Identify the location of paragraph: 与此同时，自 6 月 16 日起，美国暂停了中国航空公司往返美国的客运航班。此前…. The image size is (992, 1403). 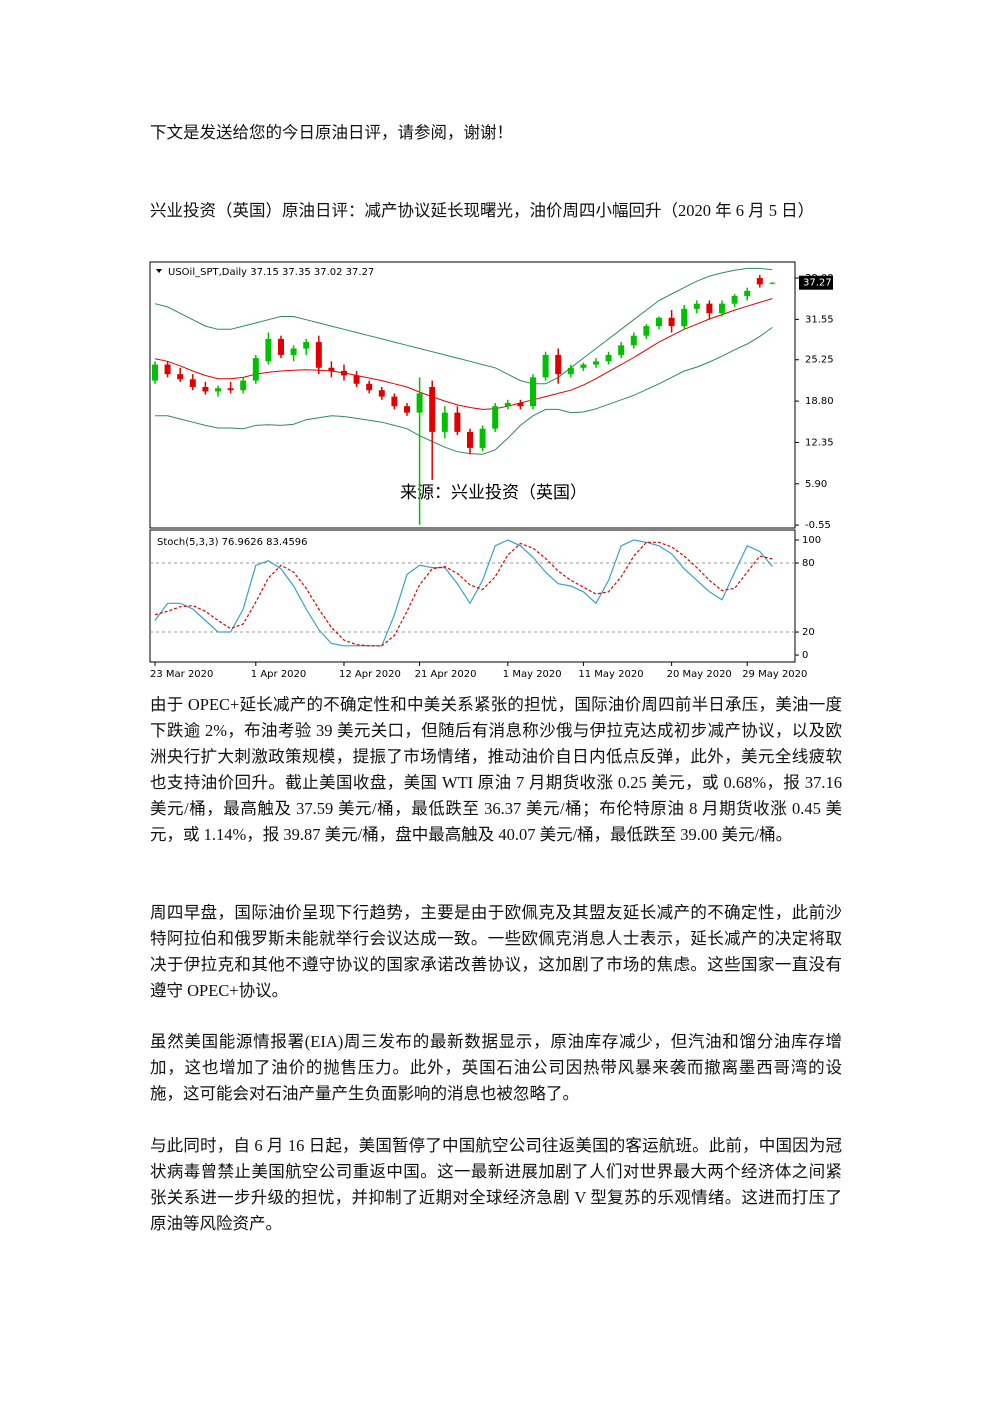
(496, 1184).